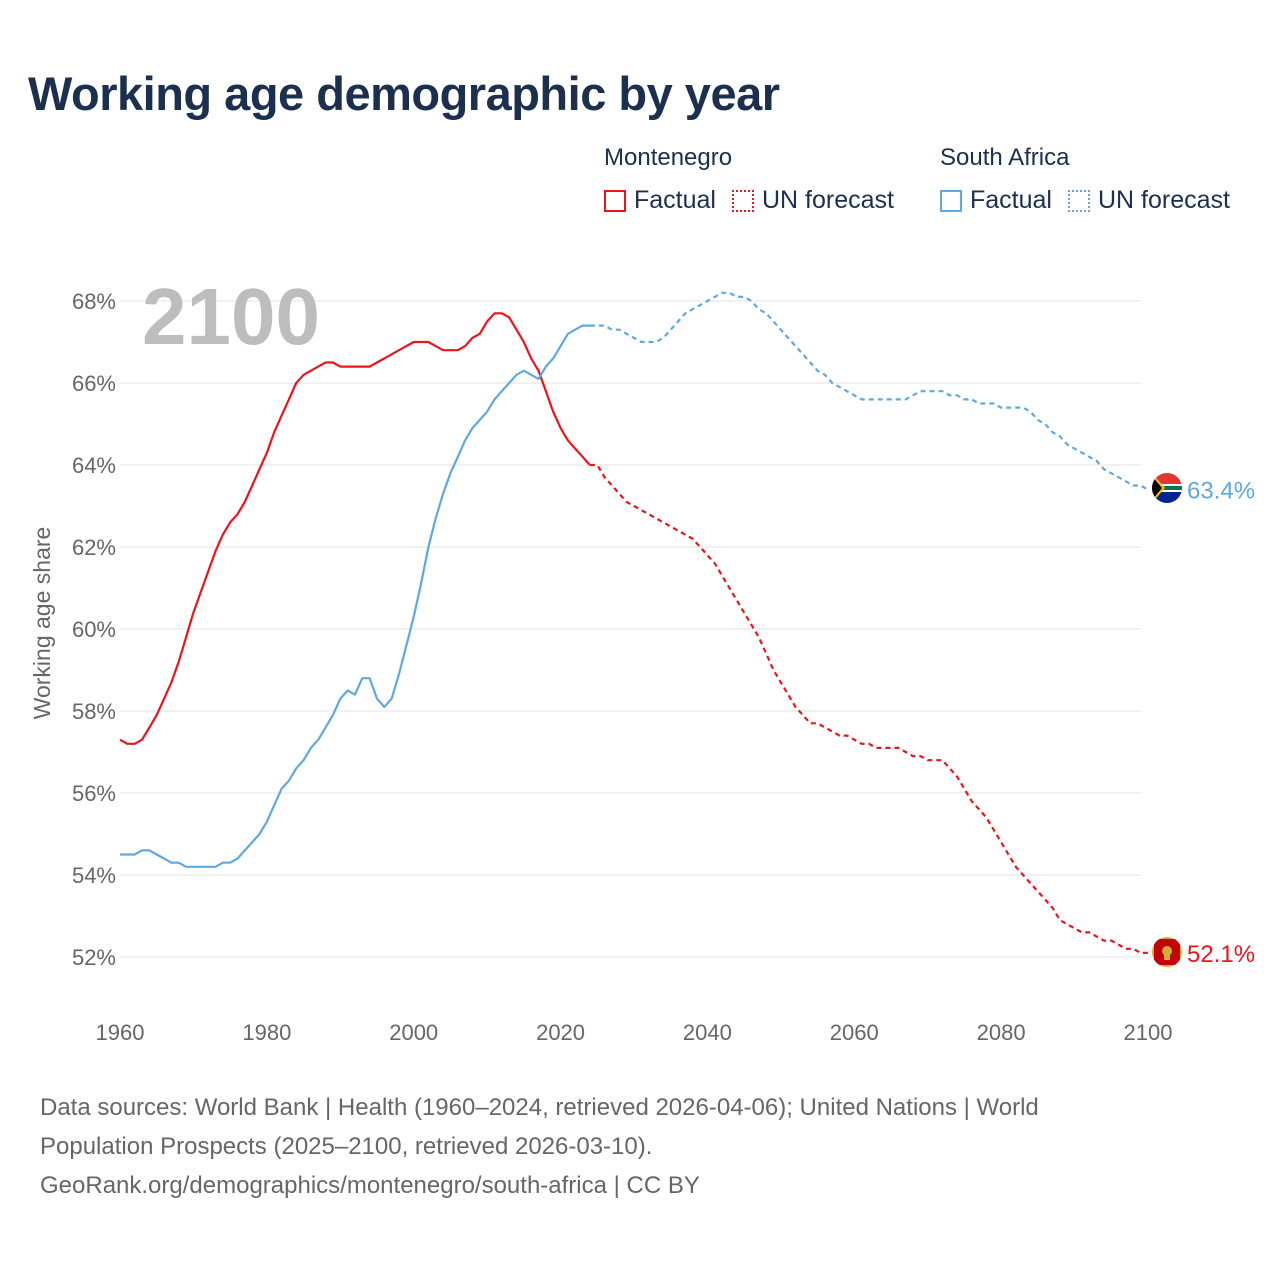  I want to click on legend-item-south-africa-forecast: UN forecast, so click(1148, 200).